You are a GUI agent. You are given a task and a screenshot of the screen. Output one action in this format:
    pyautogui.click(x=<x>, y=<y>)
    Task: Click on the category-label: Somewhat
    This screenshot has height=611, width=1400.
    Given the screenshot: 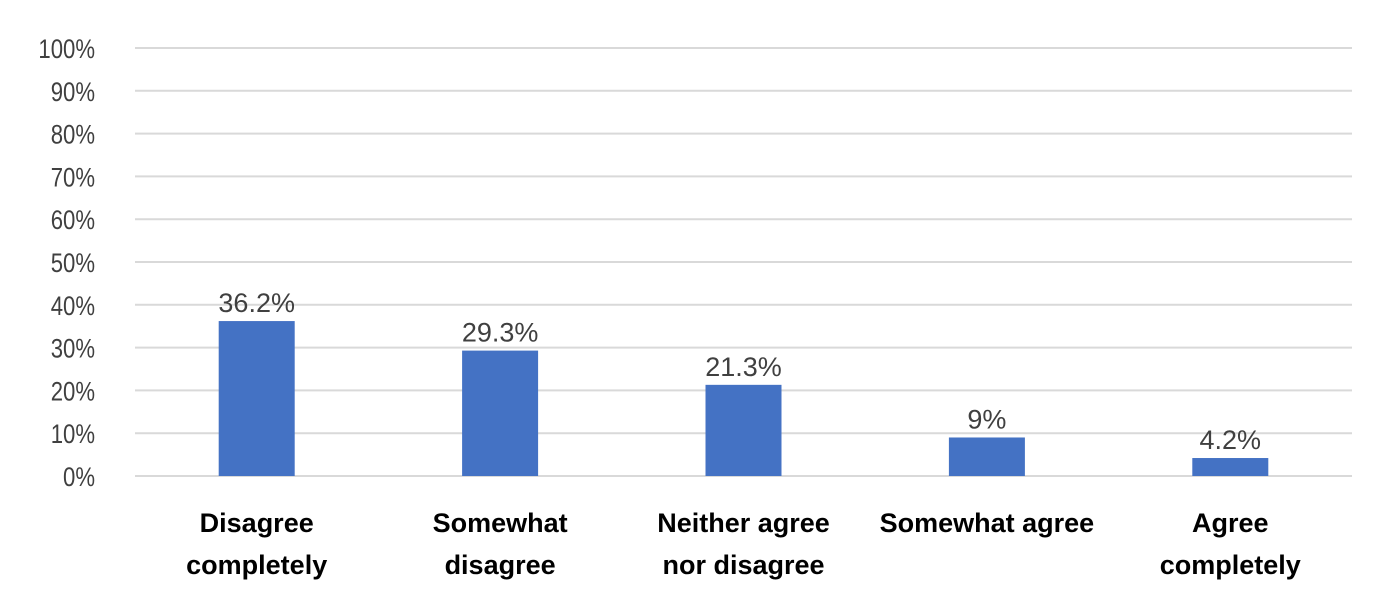 What is the action you would take?
    pyautogui.click(x=500, y=523)
    